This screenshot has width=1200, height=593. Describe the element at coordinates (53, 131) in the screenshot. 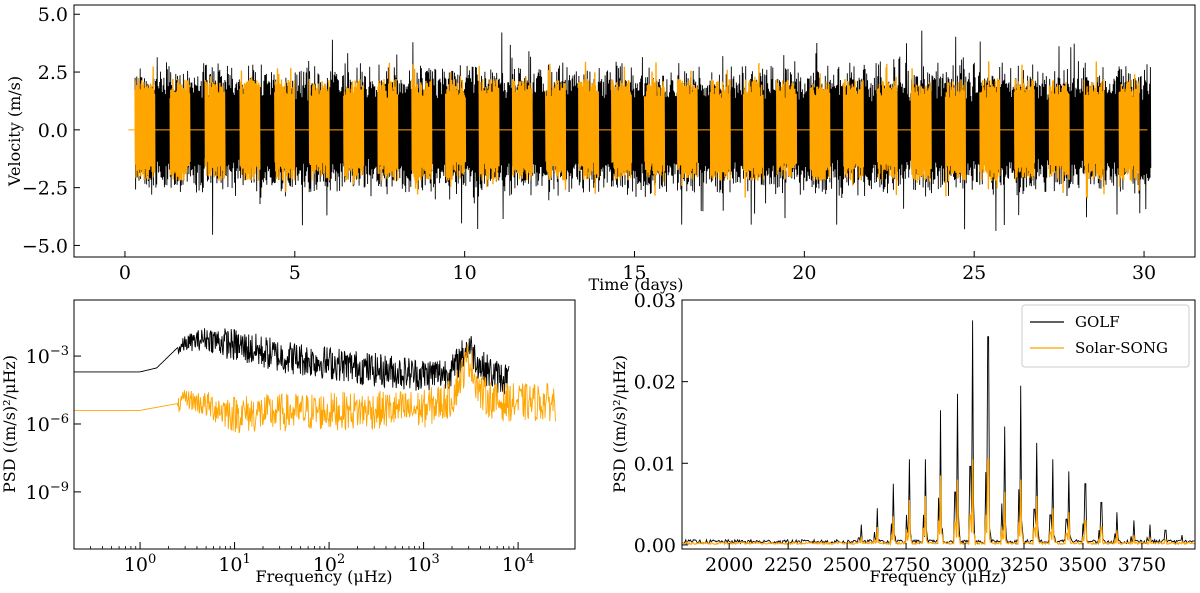

I see `velocity-tick-label: 0.0` at that location.